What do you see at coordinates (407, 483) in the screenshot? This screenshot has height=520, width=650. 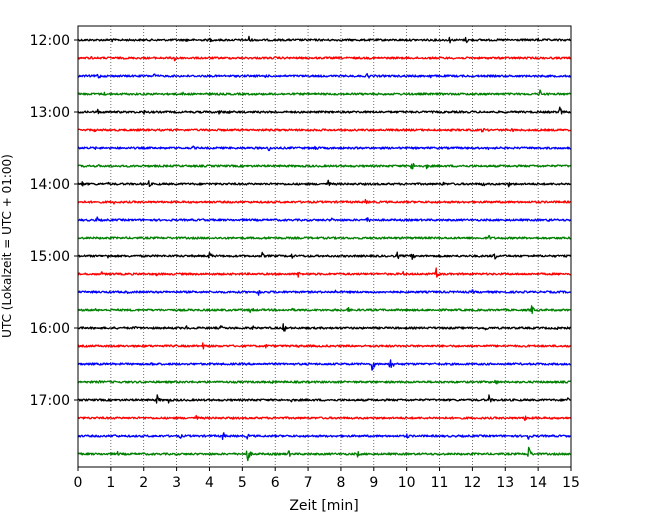 I see `x-tick-label: 10` at bounding box center [407, 483].